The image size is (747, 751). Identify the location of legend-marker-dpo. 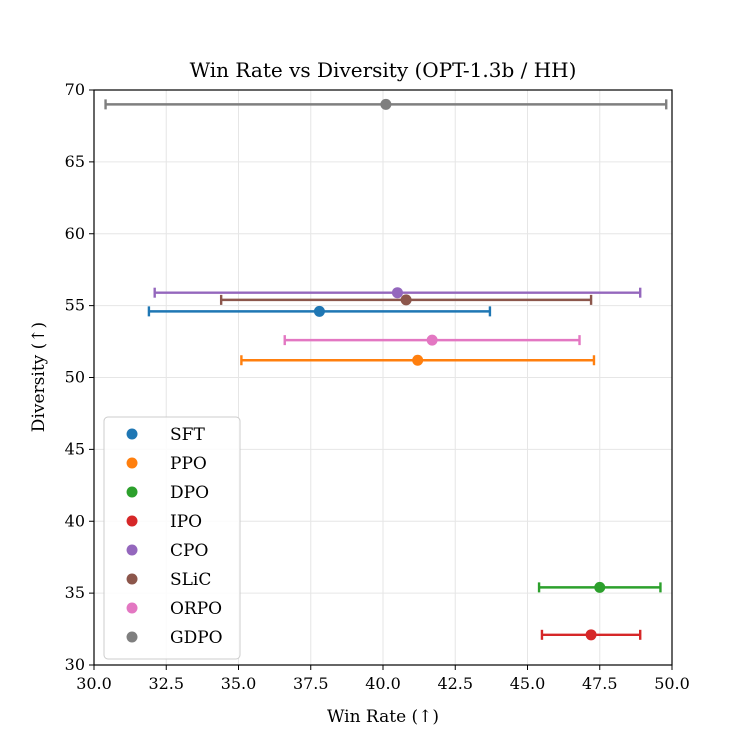
(132, 492).